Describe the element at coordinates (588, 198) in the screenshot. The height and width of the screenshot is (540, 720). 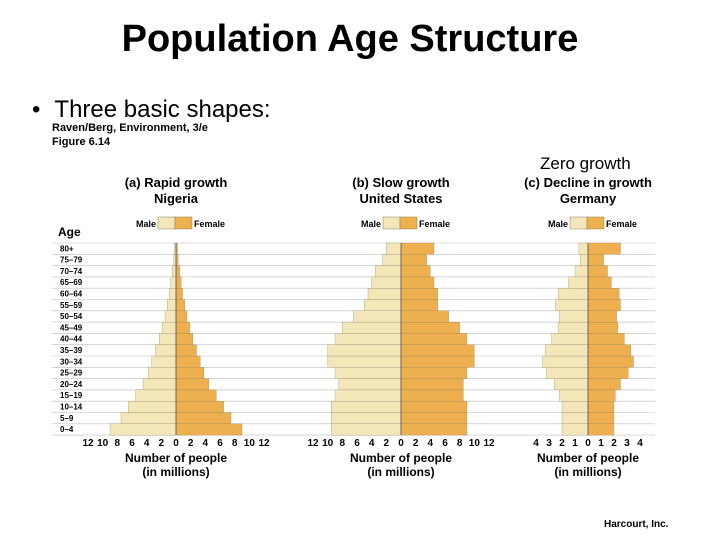
I see `panel-subtitle: Germany` at that location.